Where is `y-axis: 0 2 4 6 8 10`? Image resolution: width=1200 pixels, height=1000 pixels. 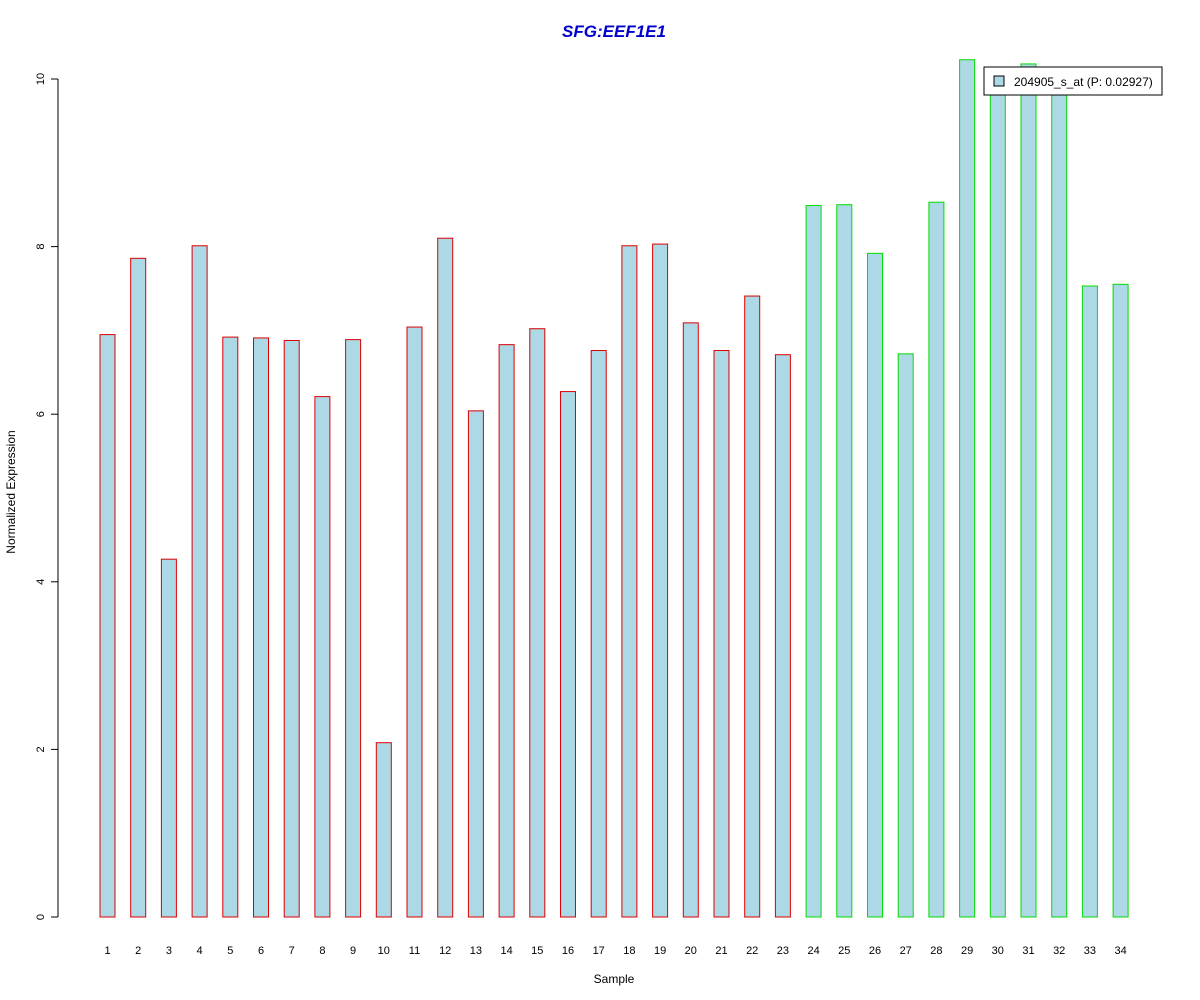
y-axis: 0 2 4 6 8 10 is located at coordinates (47, 496).